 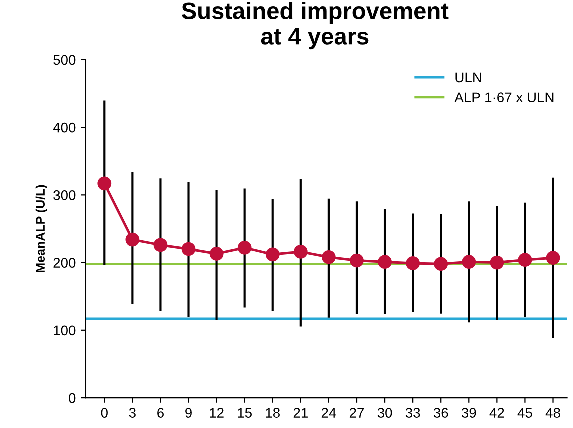 I want to click on x-tick-label: 36, so click(x=441, y=413).